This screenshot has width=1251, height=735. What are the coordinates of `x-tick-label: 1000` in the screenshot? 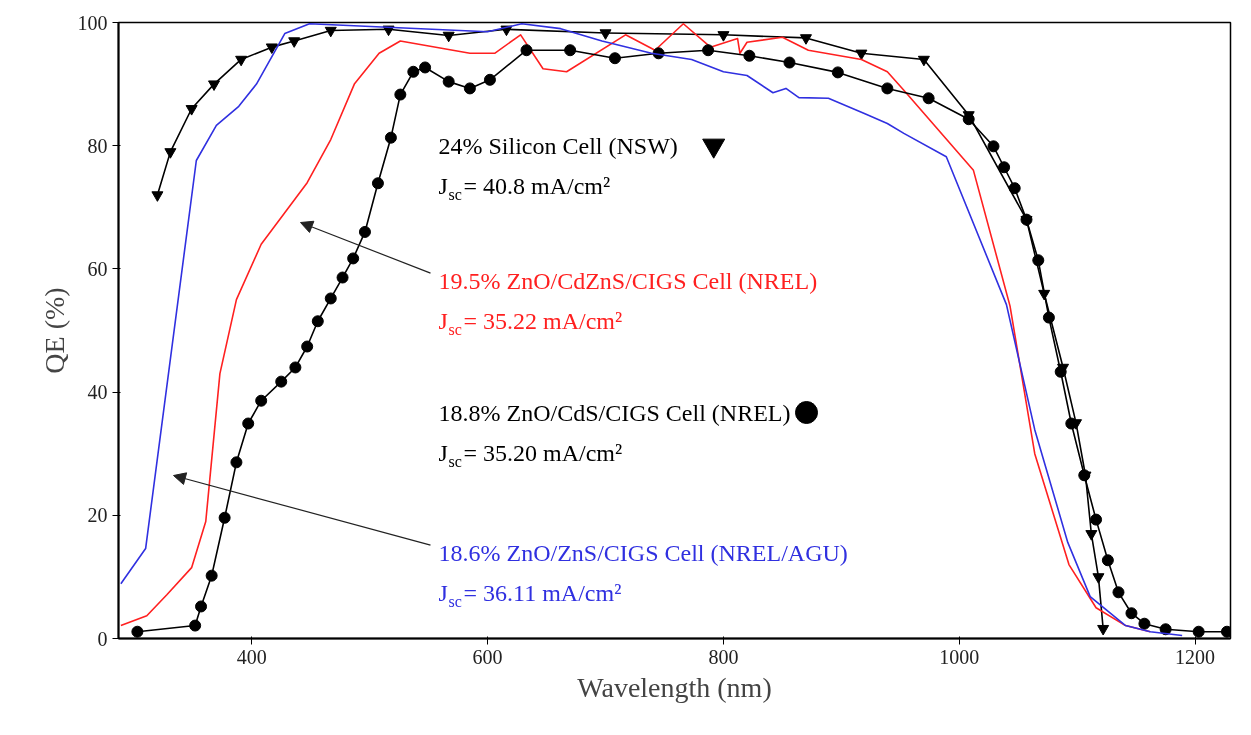 It's located at (959, 656).